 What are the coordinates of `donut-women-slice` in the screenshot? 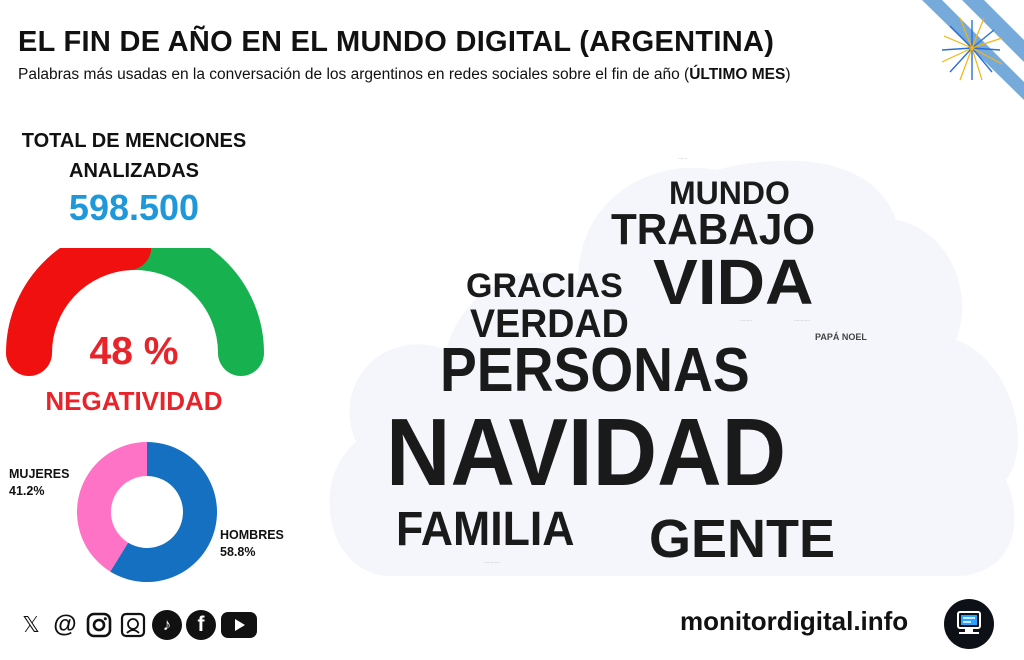 It's located at (112, 507).